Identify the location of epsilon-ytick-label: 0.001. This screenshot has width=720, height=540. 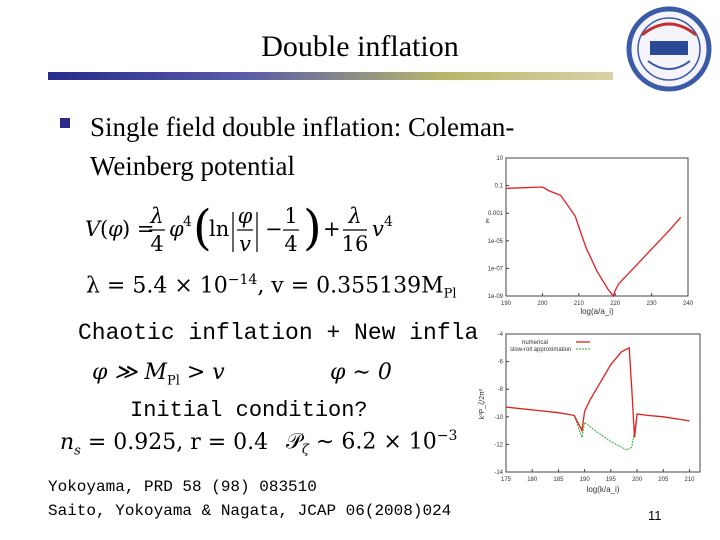
(496, 214).